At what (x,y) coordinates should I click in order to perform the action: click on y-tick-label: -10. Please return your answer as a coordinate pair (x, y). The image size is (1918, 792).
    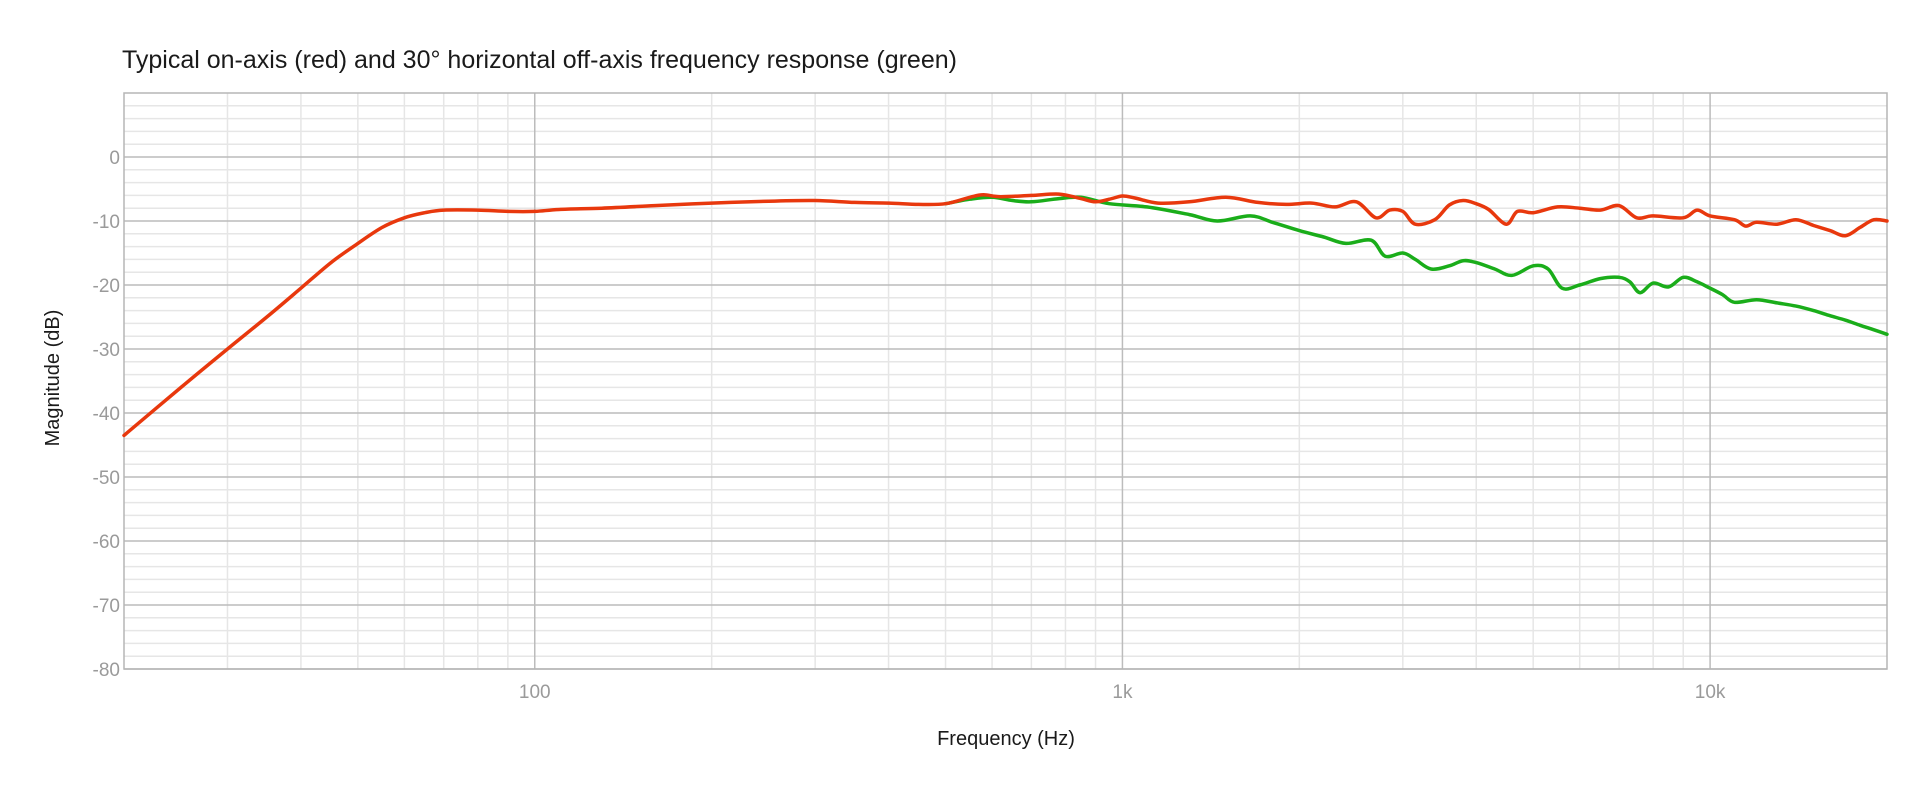
    Looking at the image, I should click on (106, 222).